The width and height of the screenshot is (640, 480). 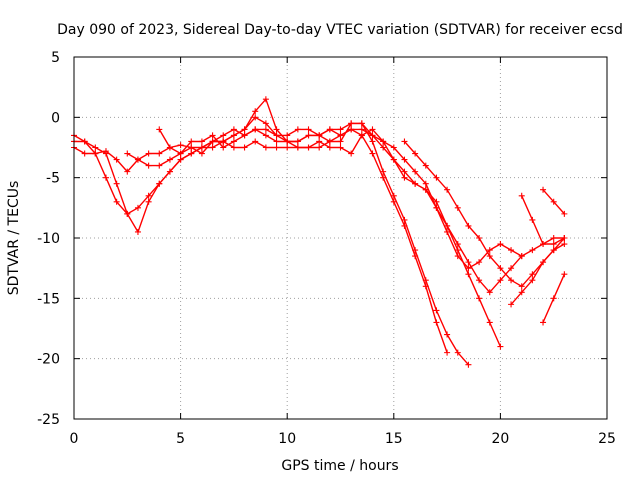 What do you see at coordinates (339, 466) in the screenshot?
I see `x-axis-label: GPS time / hours` at bounding box center [339, 466].